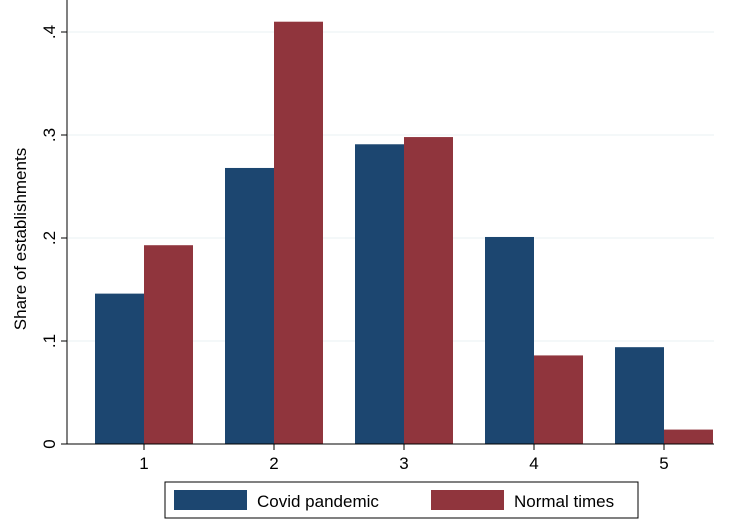 Image resolution: width=733 pixels, height=519 pixels. Describe the element at coordinates (49, 443) in the screenshot. I see `y-tick-label: 0` at that location.